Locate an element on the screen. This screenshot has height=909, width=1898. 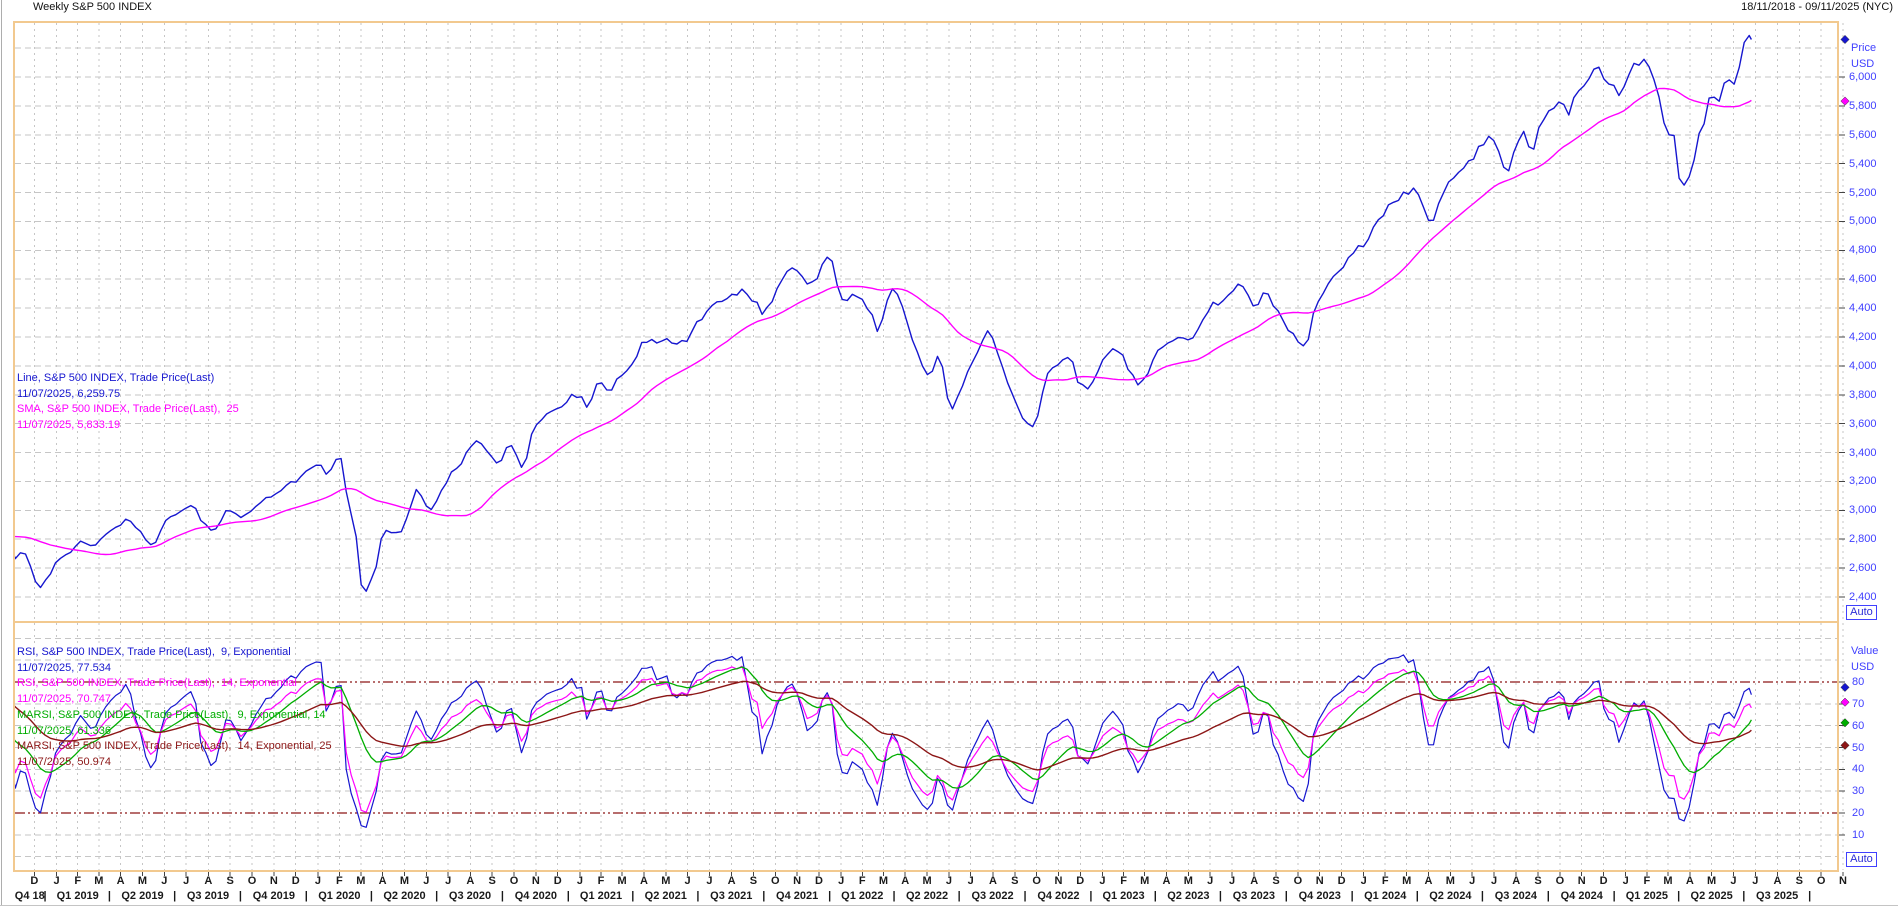
quarter-label: Q4 18 is located at coordinates (29, 896).